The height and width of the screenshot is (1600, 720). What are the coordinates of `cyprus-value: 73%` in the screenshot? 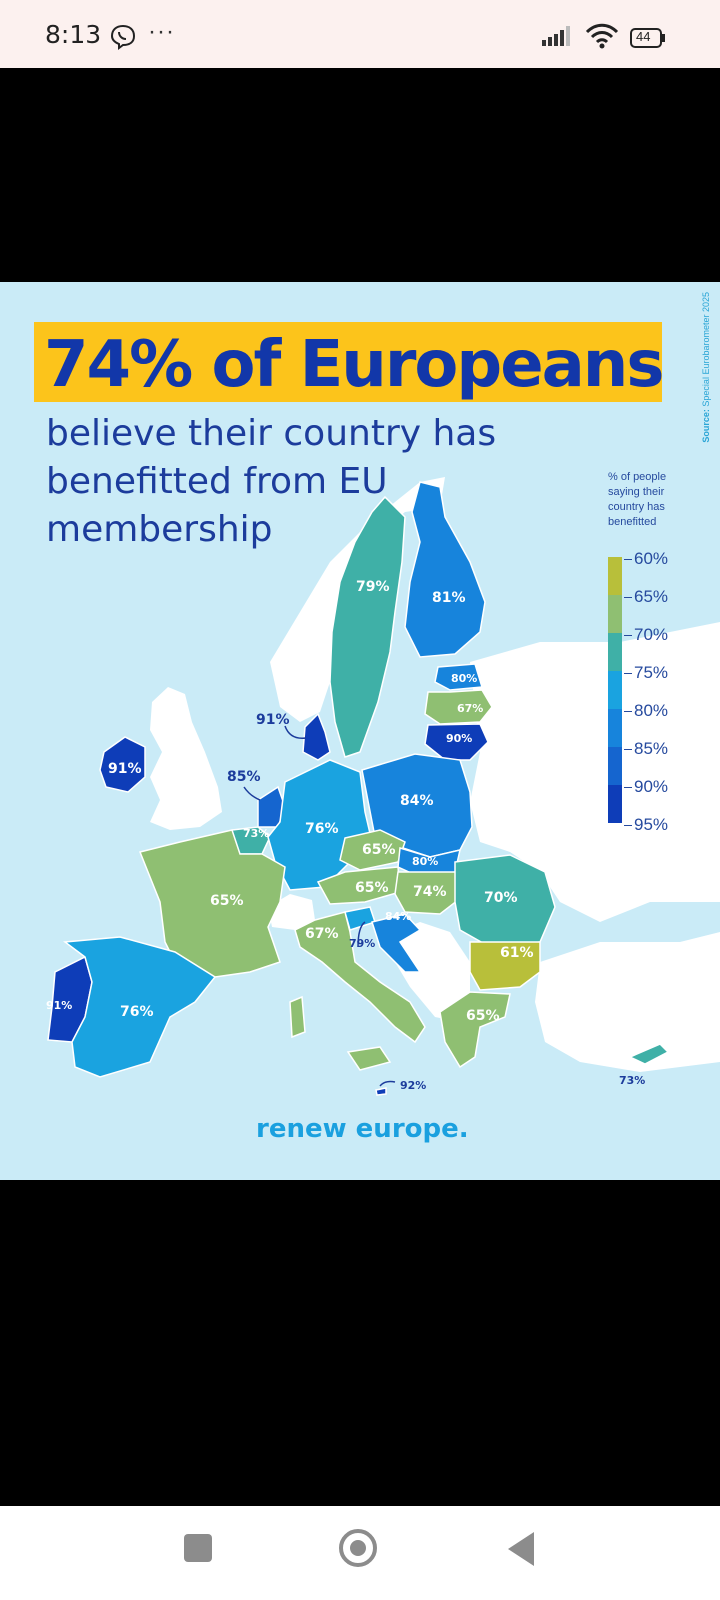 It's located at (632, 1080).